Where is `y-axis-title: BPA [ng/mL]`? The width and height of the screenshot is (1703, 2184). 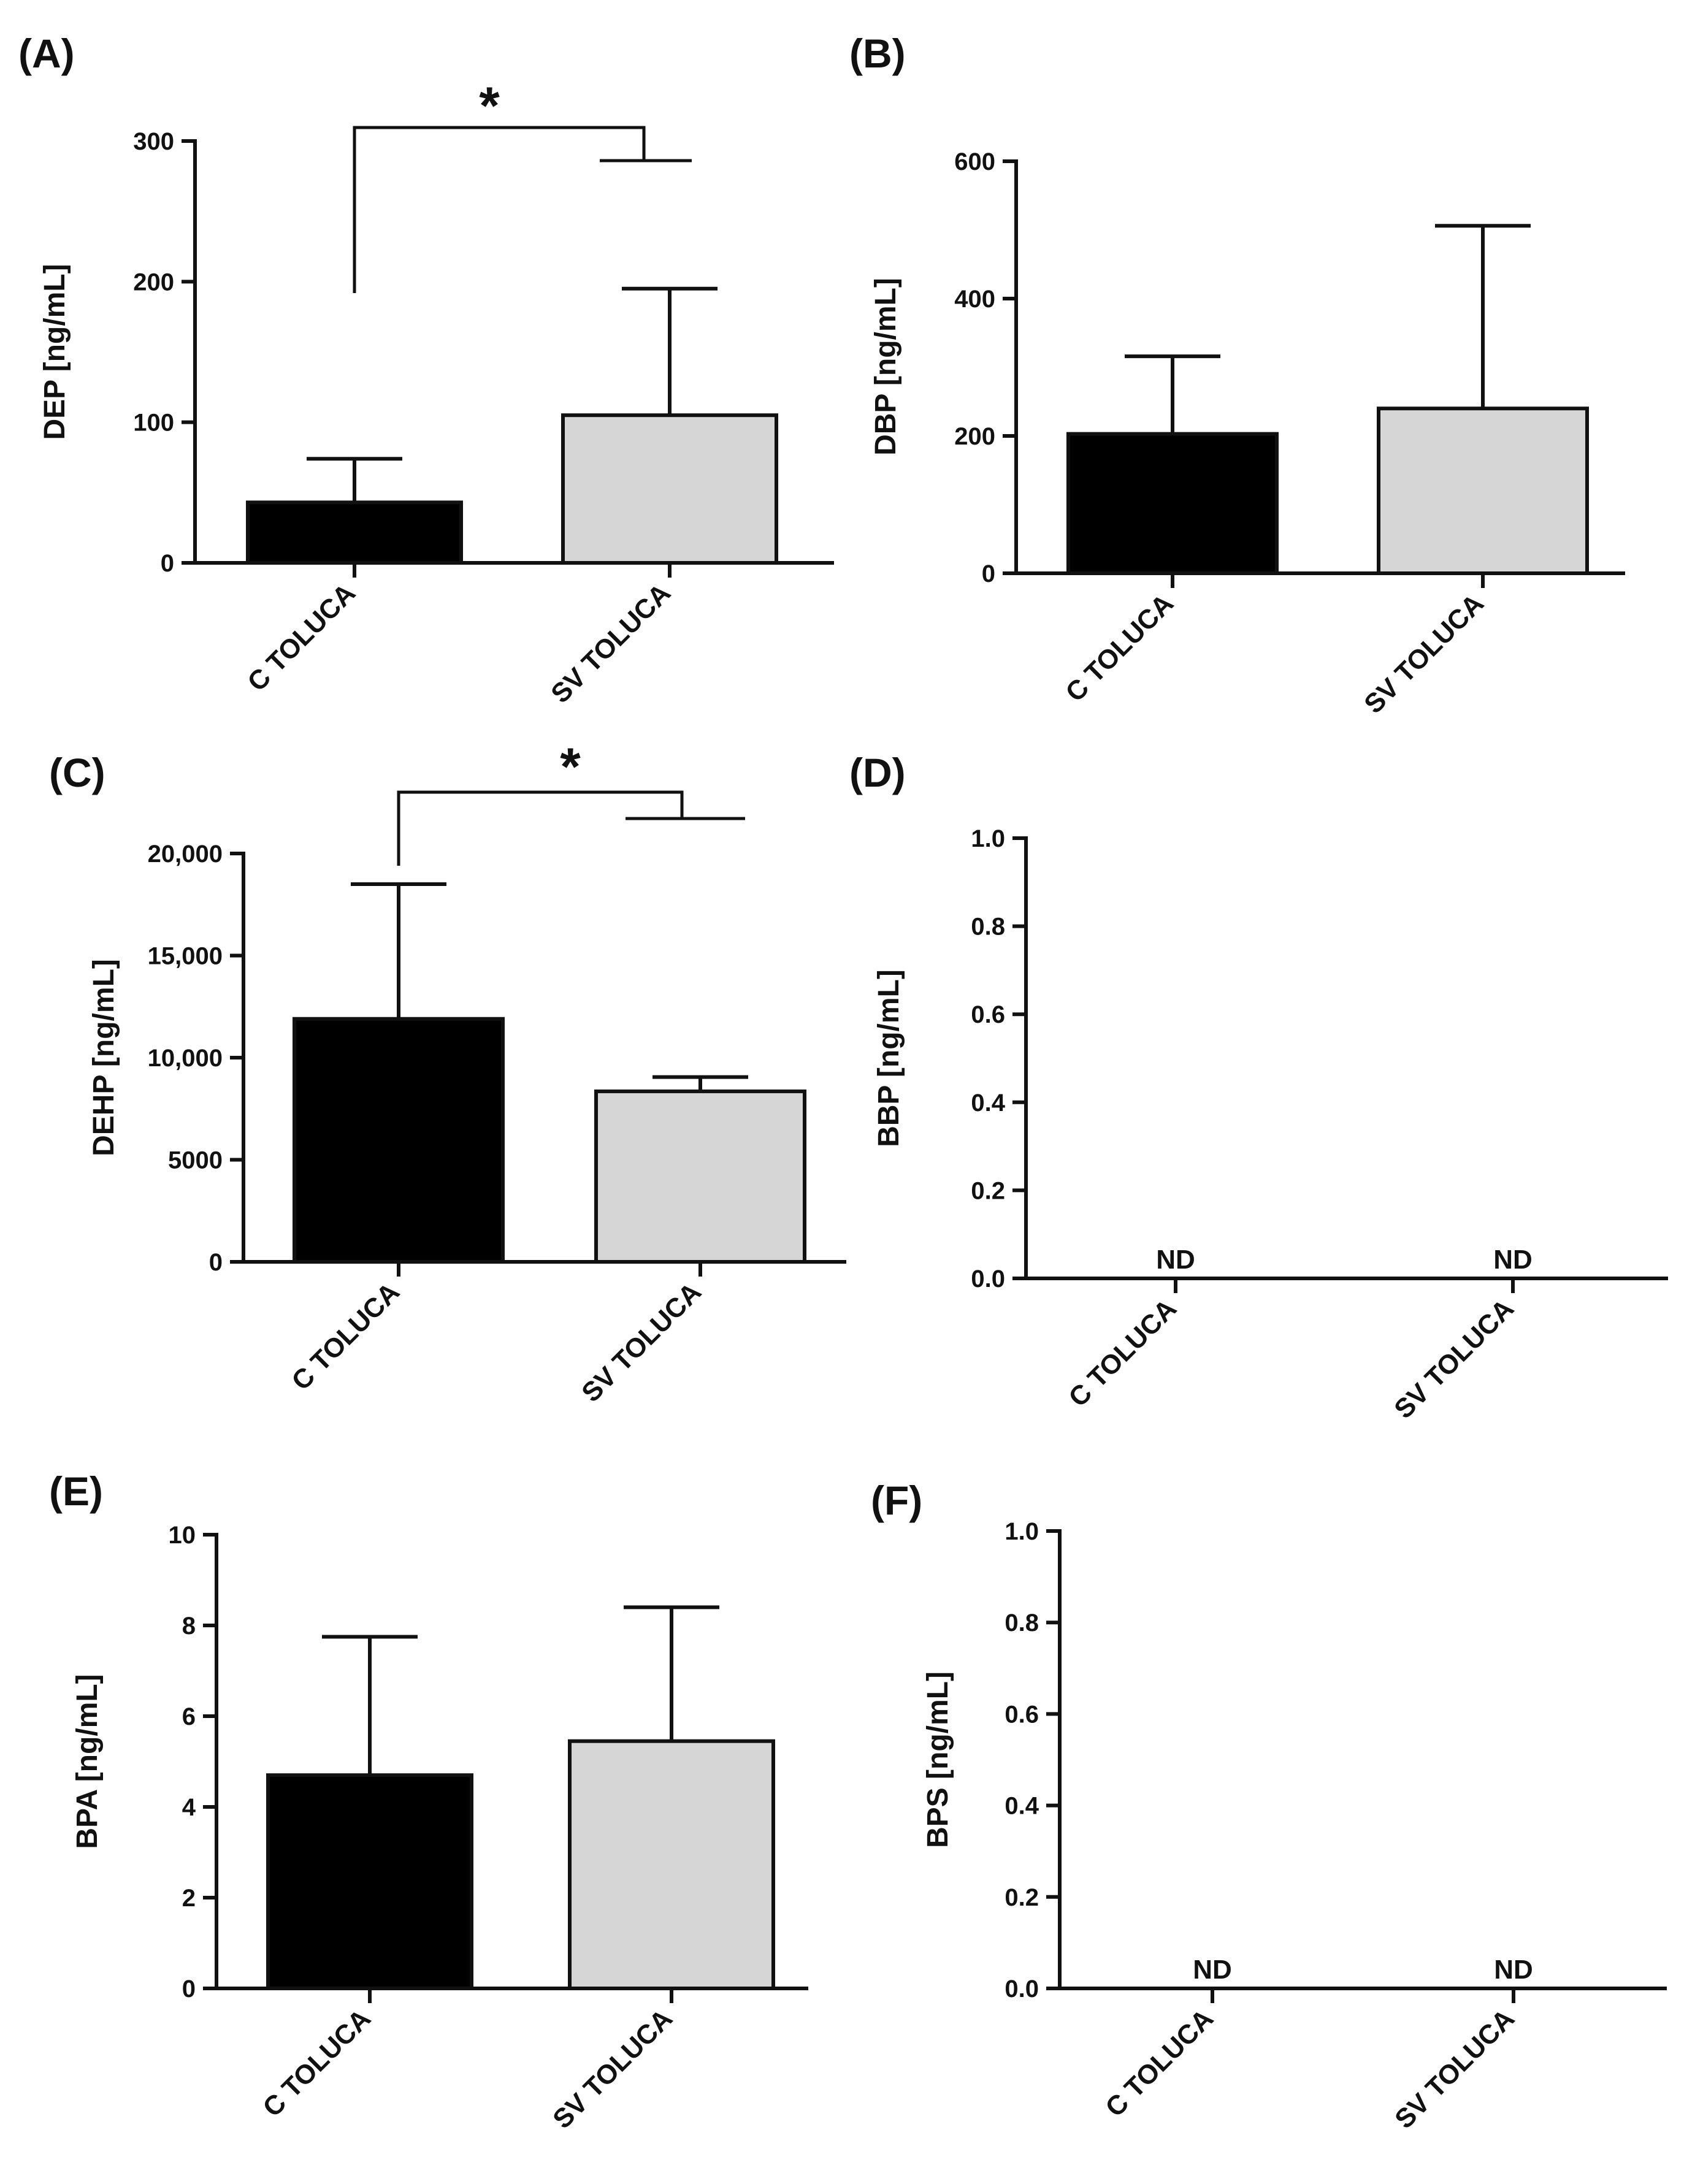 y-axis-title: BPA [ng/mL] is located at coordinates (87, 1761).